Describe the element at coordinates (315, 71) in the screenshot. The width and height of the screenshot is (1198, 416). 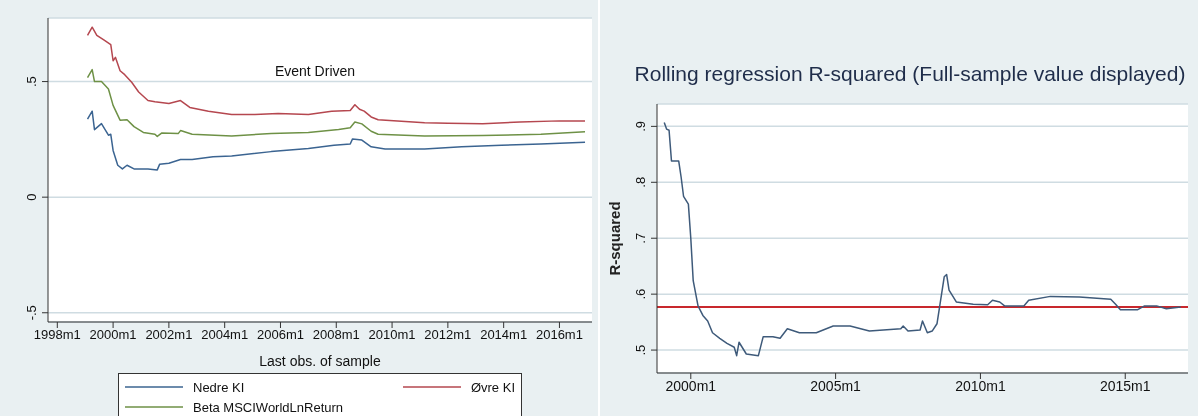
I see `text: Event Driven` at that location.